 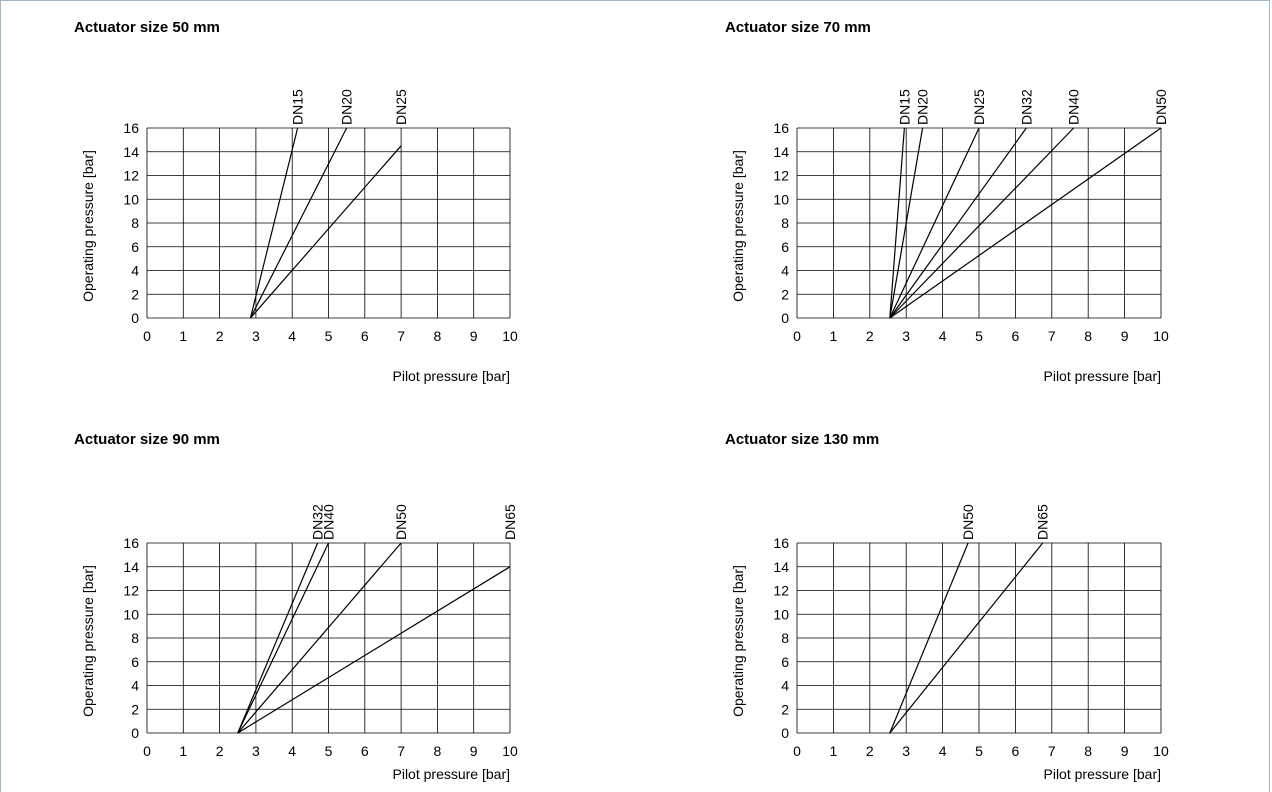 I want to click on chart-title-90mm: Actuator size 90 mm, so click(x=147, y=439).